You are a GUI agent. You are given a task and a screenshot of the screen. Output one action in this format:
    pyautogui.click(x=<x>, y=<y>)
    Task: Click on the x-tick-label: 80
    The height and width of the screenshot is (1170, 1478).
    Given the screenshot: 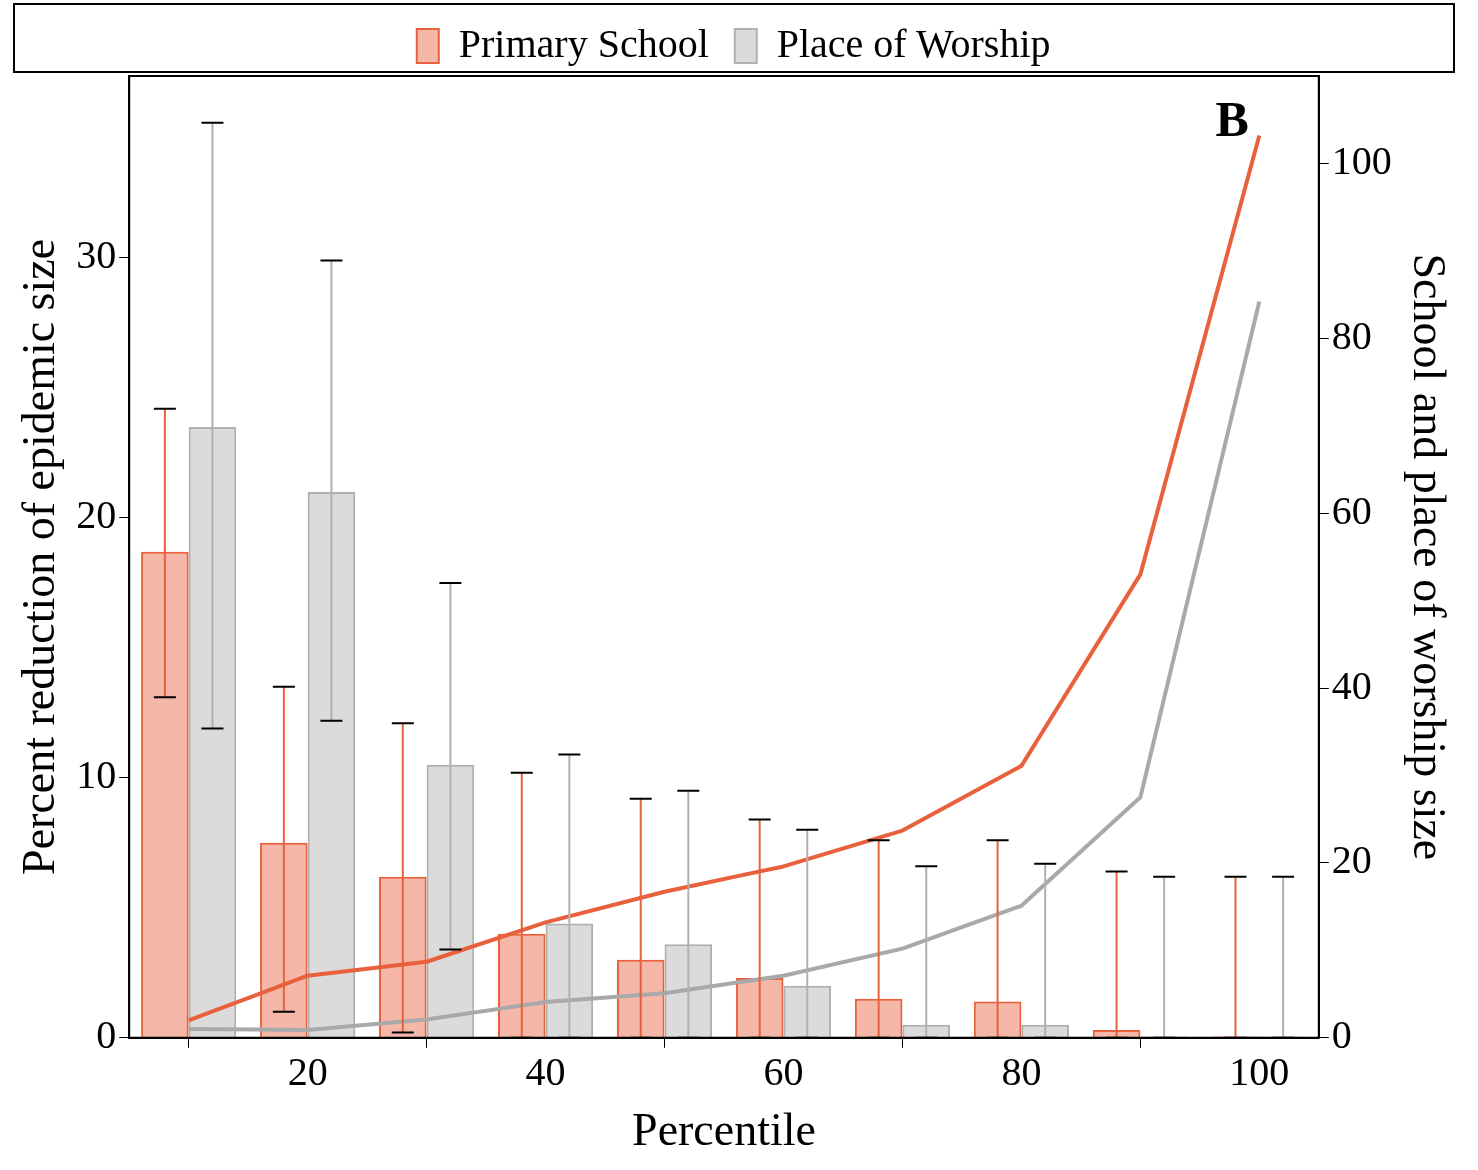 What is the action you would take?
    pyautogui.click(x=1021, y=1072)
    